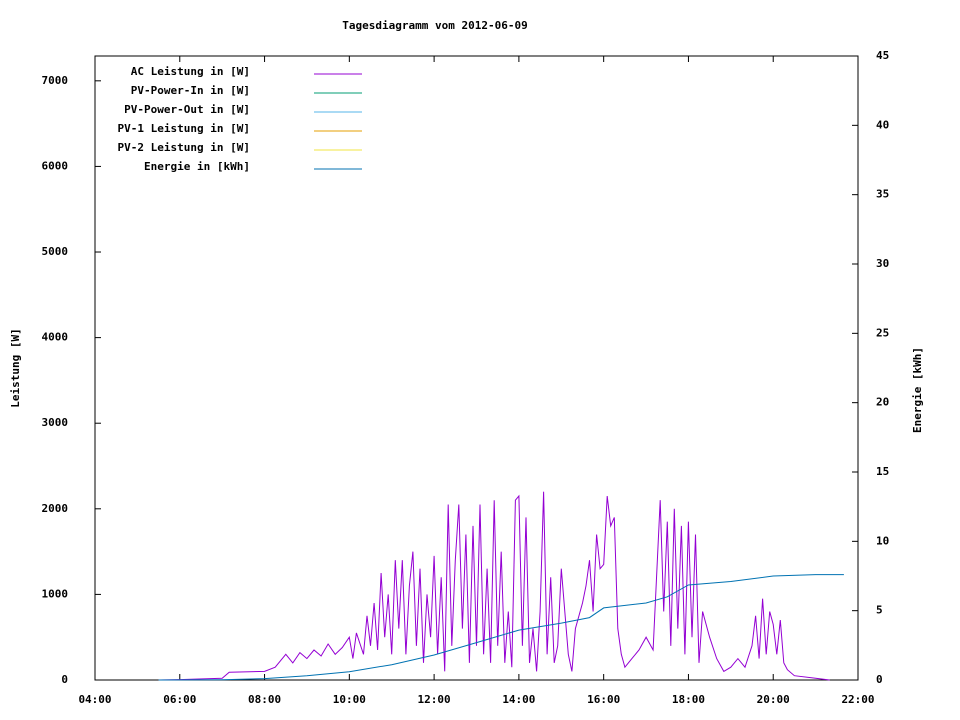 The height and width of the screenshot is (720, 960). I want to click on y-tick-label: 1000, so click(55, 593).